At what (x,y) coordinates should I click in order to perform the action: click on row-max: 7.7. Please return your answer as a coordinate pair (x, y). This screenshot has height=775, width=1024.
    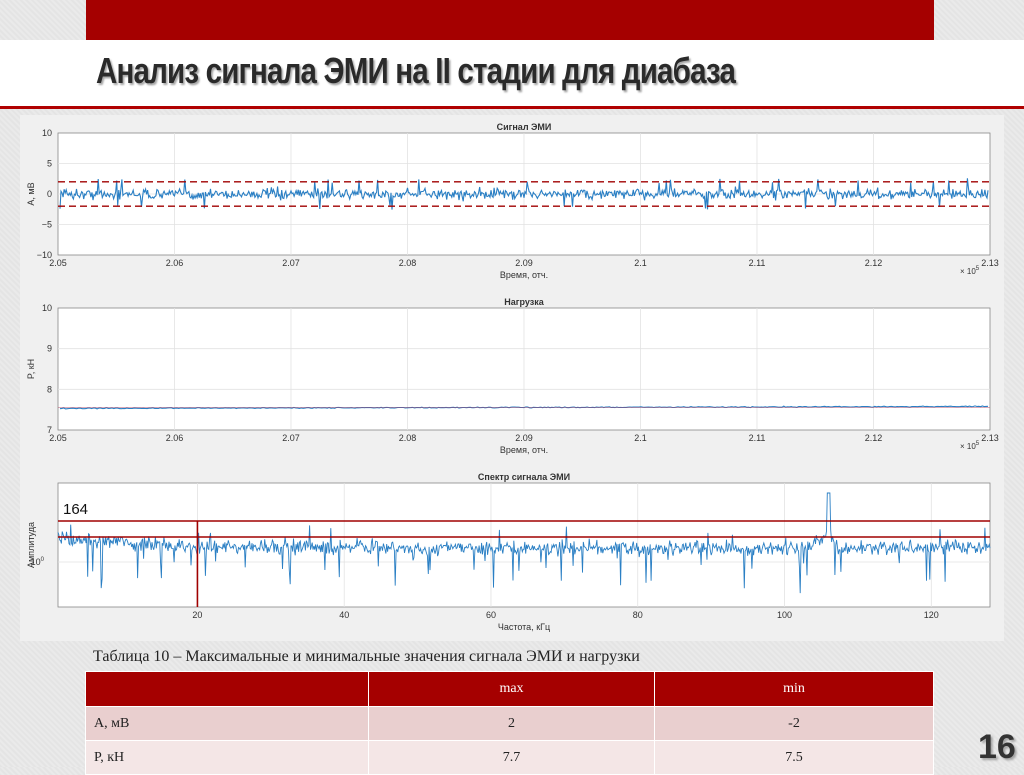
    Looking at the image, I should click on (511, 757).